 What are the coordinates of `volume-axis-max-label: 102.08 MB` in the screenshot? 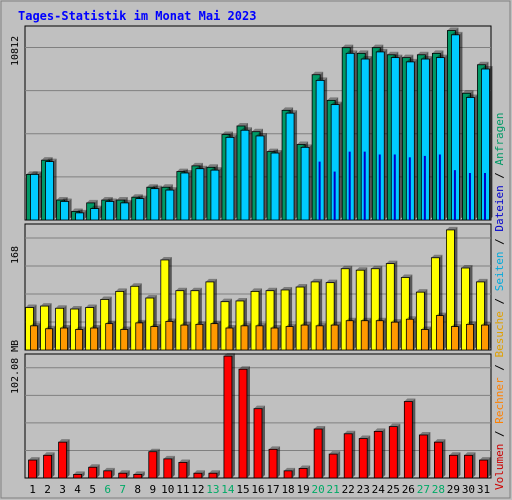 It's located at (15, 367).